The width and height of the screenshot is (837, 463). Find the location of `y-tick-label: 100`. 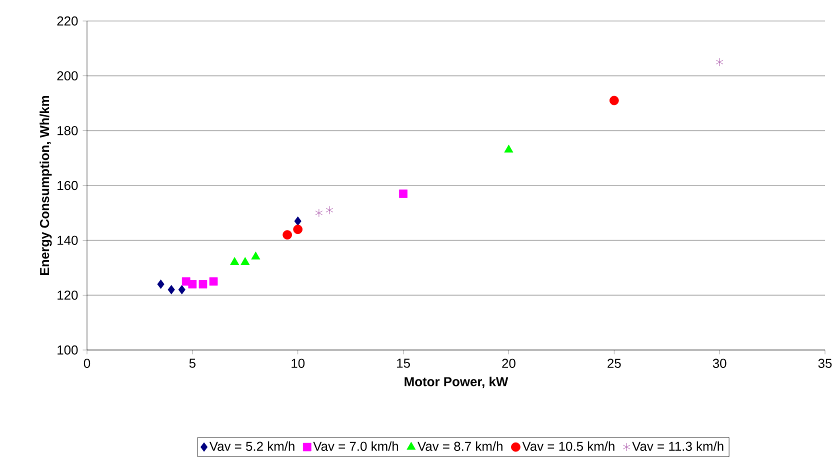

y-tick-label: 100 is located at coordinates (68, 350).